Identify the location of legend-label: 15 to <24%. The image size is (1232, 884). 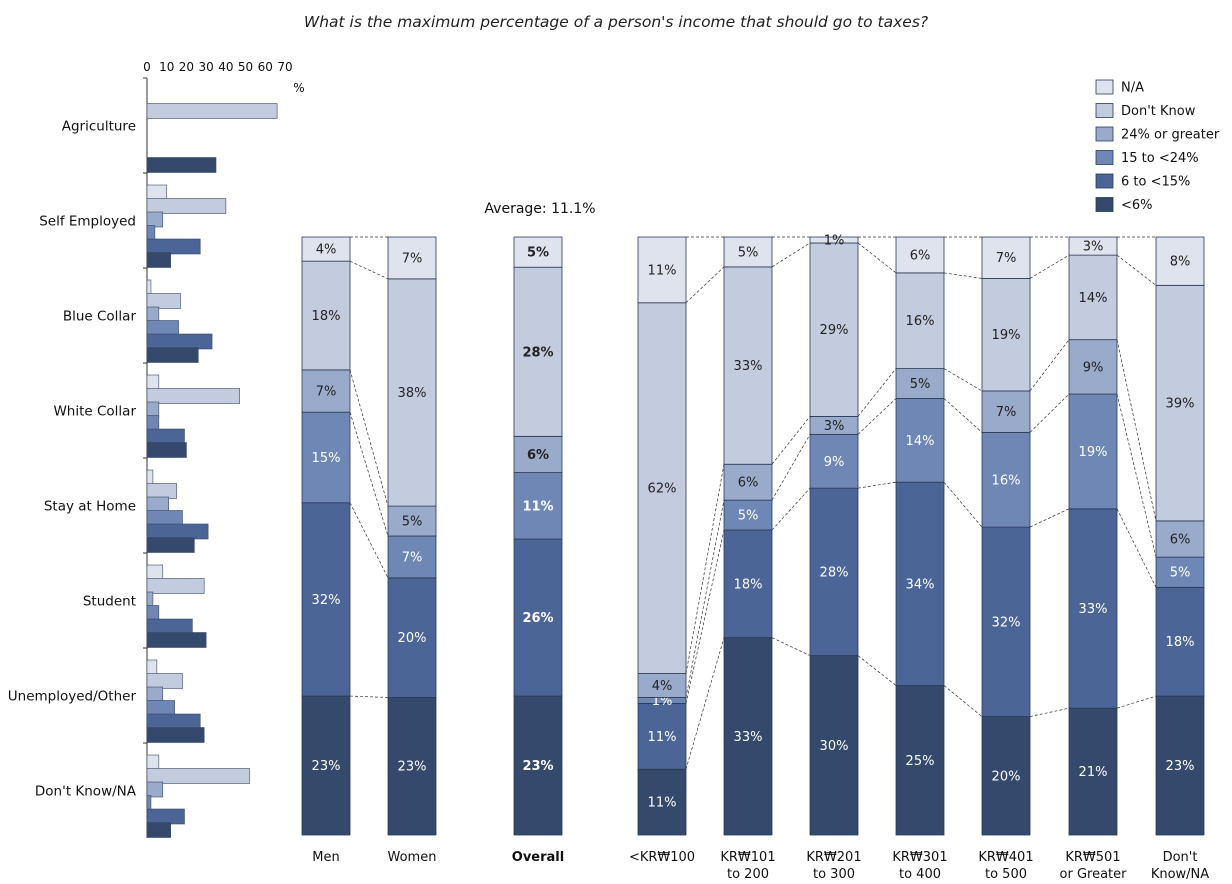
(1160, 158).